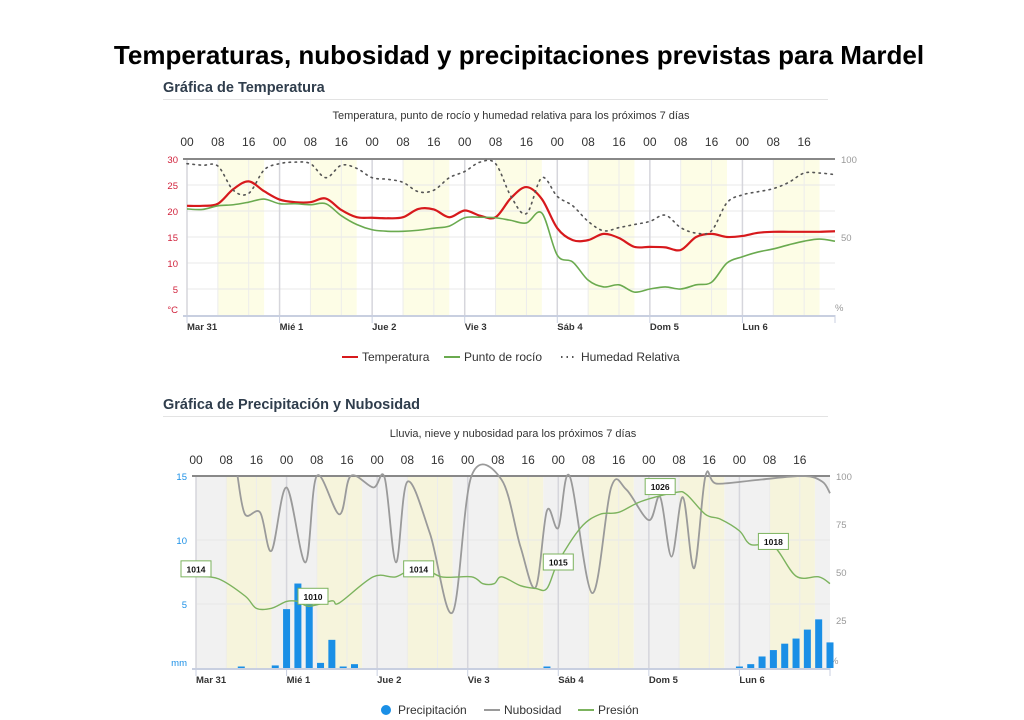  Describe the element at coordinates (841, 525) in the screenshot. I see `y-right-tick-label: 75` at that location.